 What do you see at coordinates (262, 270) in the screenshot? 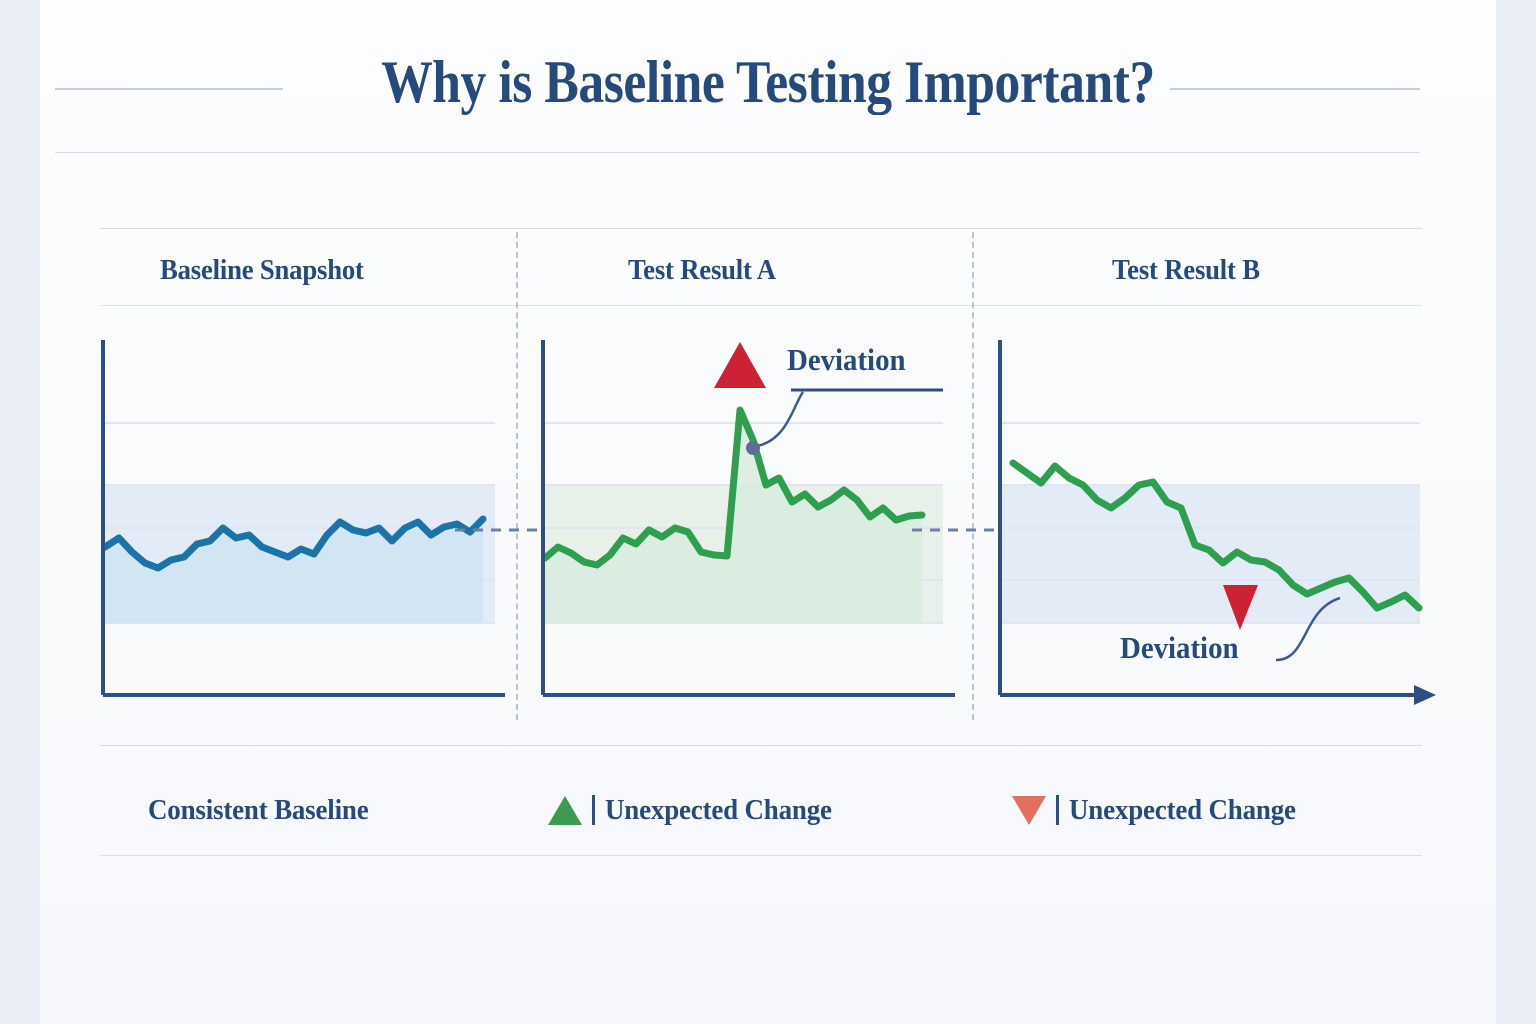
I see `panel-header-baseline-snapshot: Baseline Snapshot` at bounding box center [262, 270].